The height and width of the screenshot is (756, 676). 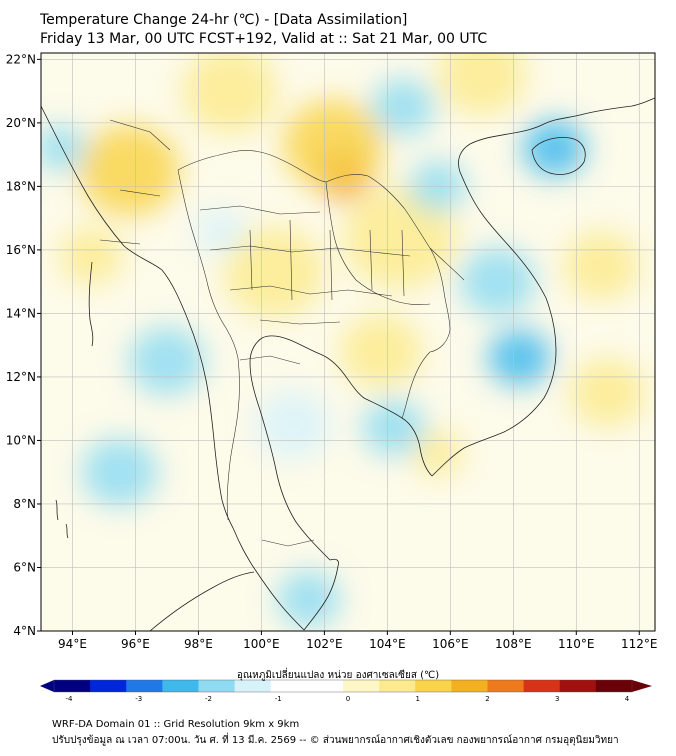 I want to click on lon-label: 98°E, so click(x=198, y=644).